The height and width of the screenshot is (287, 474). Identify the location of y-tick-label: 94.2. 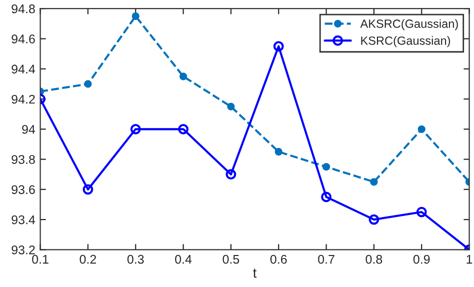
(23, 99).